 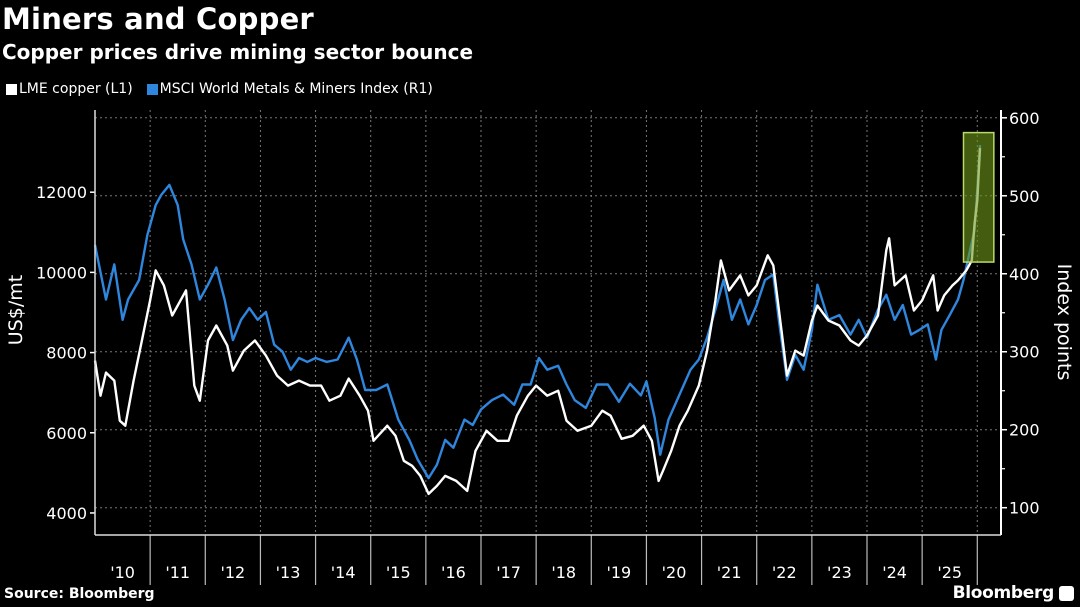 I want to click on x-tick-label: '23, so click(x=839, y=572).